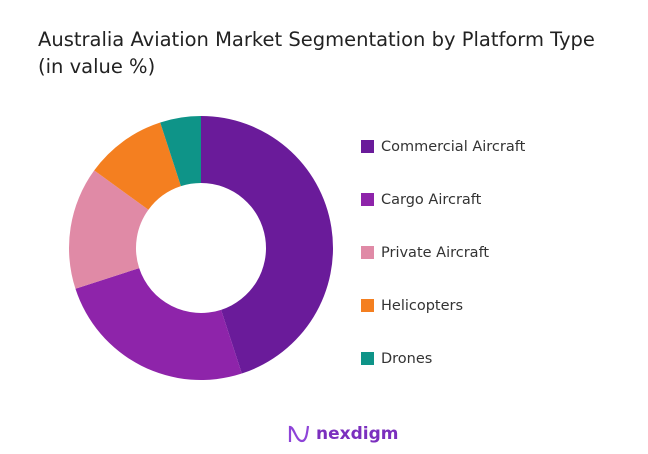  I want to click on legend-label: Private Aircraft, so click(435, 252).